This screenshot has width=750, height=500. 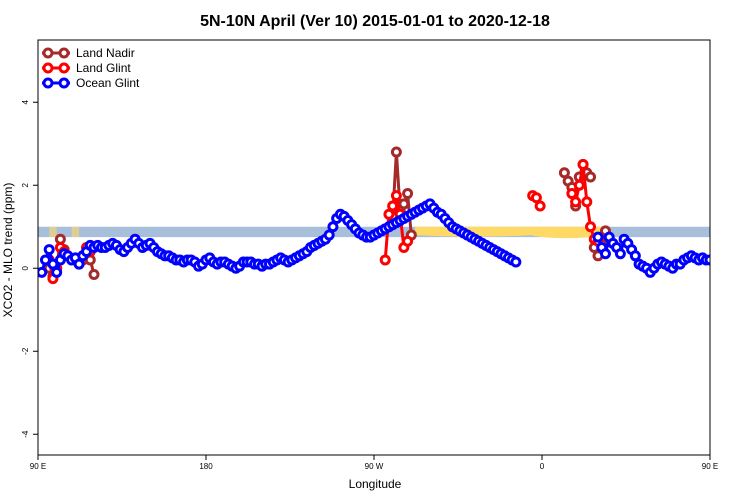 I want to click on y-tick-label: 2, so click(x=25, y=184).